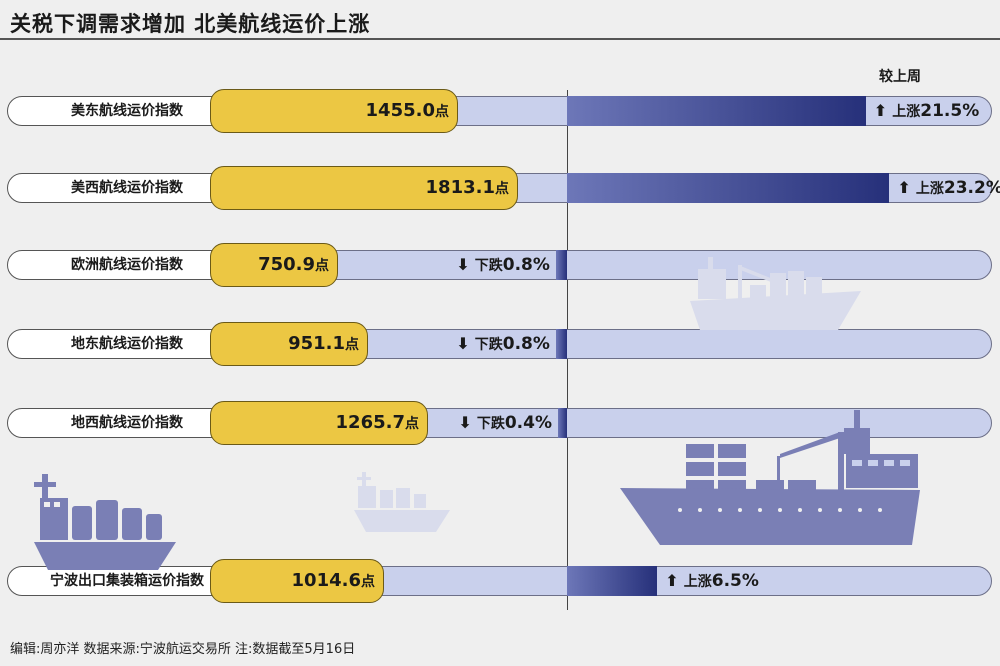 Image resolution: width=1000 pixels, height=666 pixels. I want to click on change-label: ⬆ 上涨21.5%, so click(926, 111).